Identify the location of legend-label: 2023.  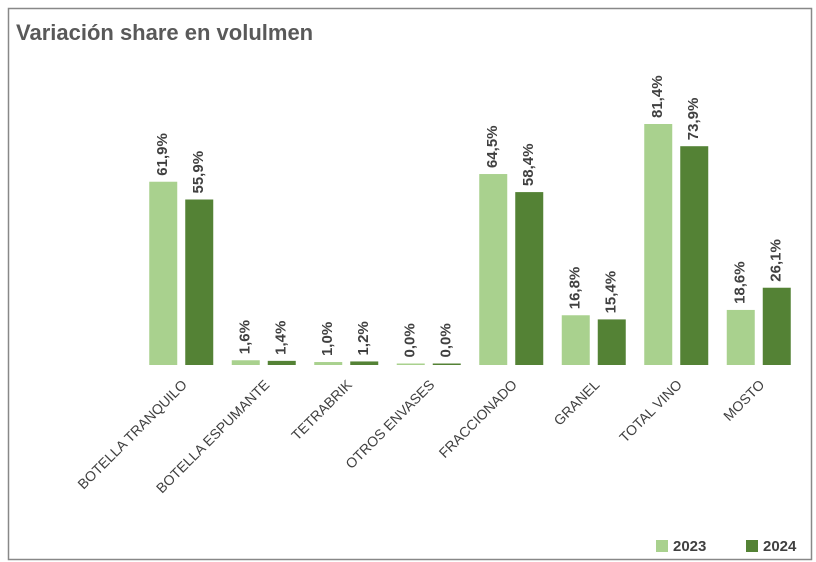
(689, 546).